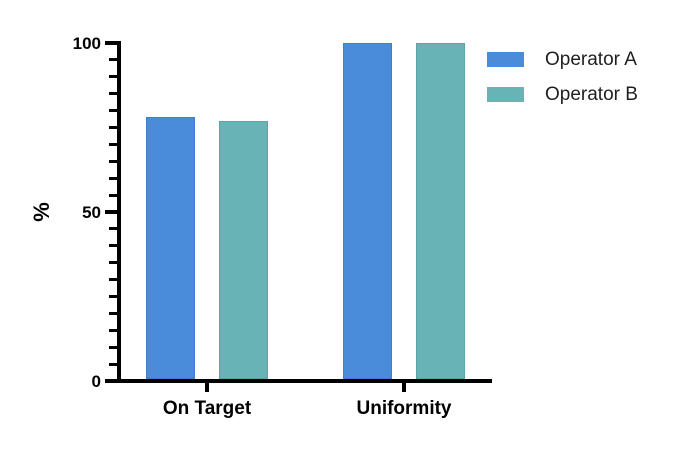  I want to click on bar-on-target-operator-b, so click(243, 249).